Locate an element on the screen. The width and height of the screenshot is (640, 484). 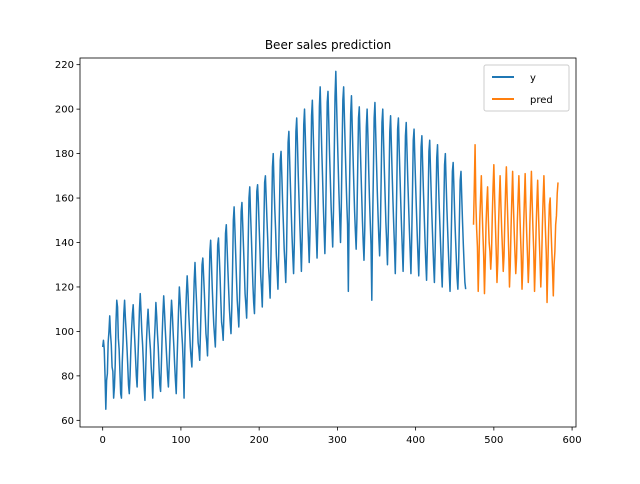
x-tick-label: 0 is located at coordinates (103, 440).